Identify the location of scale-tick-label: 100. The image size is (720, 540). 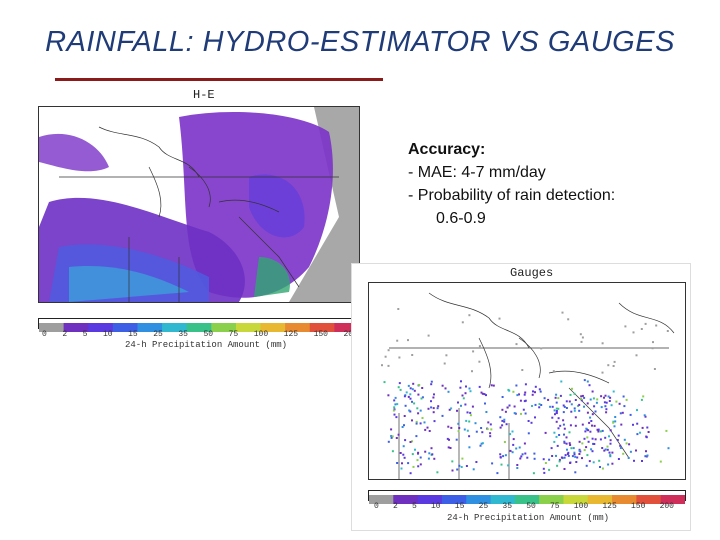
(261, 334).